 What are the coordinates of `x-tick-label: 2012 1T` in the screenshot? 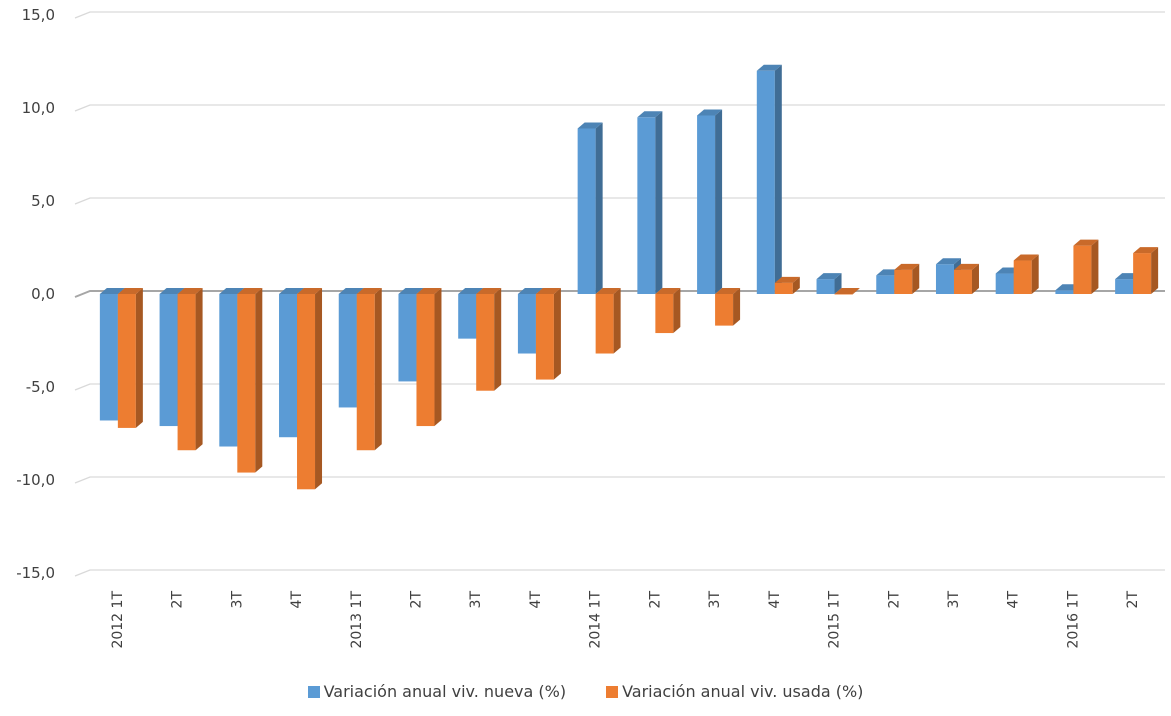 It's located at (118, 620).